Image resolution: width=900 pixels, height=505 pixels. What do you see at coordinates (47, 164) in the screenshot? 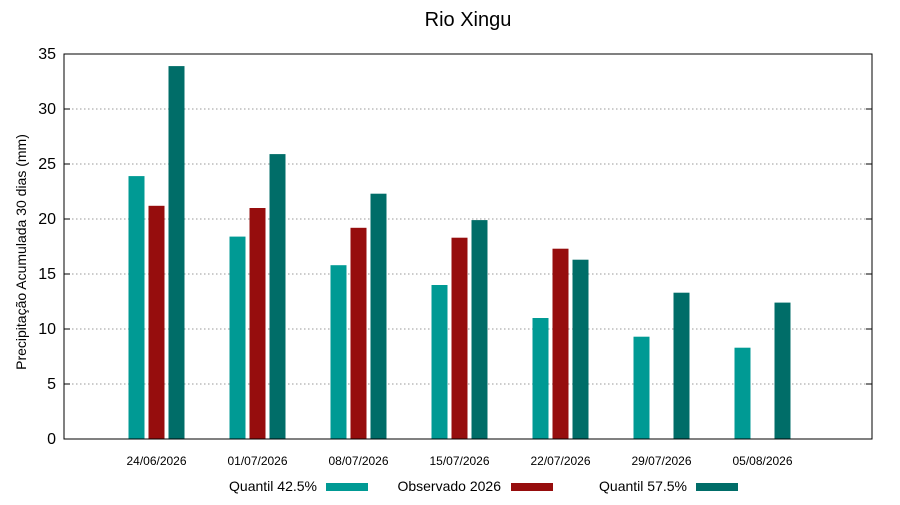
I see `y-tick-label: 25` at bounding box center [47, 164].